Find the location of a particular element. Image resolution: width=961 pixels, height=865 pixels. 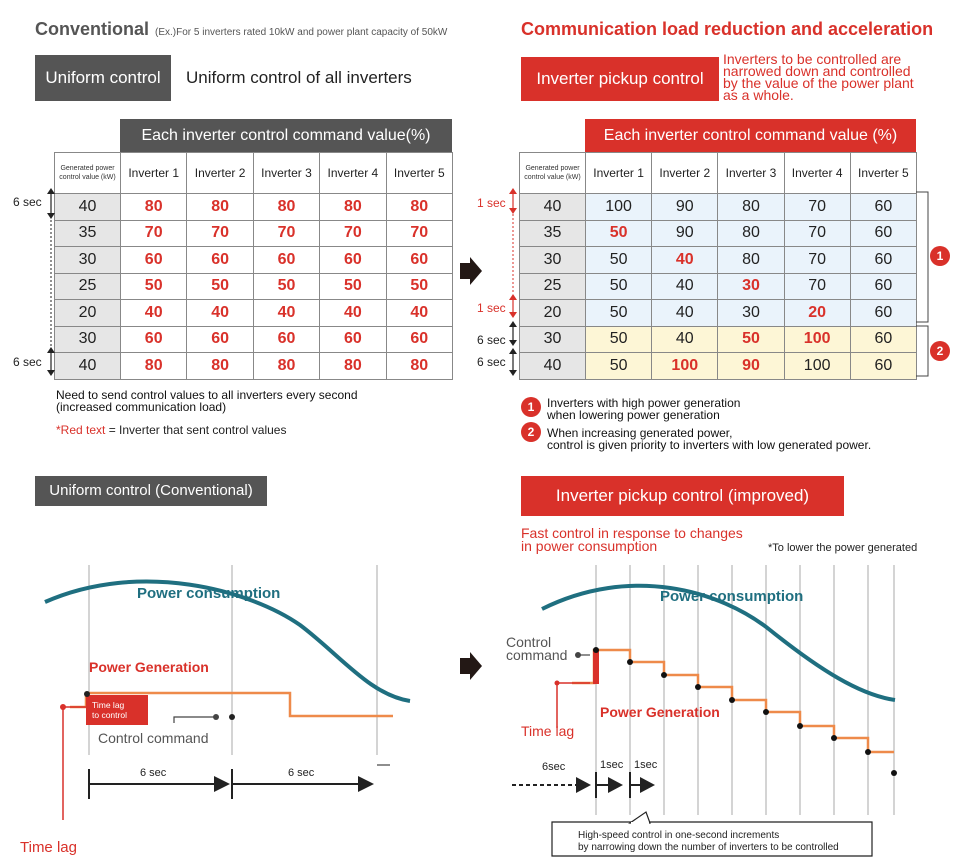

row-label-header: Generated power control value (kW) is located at coordinates (552, 173).